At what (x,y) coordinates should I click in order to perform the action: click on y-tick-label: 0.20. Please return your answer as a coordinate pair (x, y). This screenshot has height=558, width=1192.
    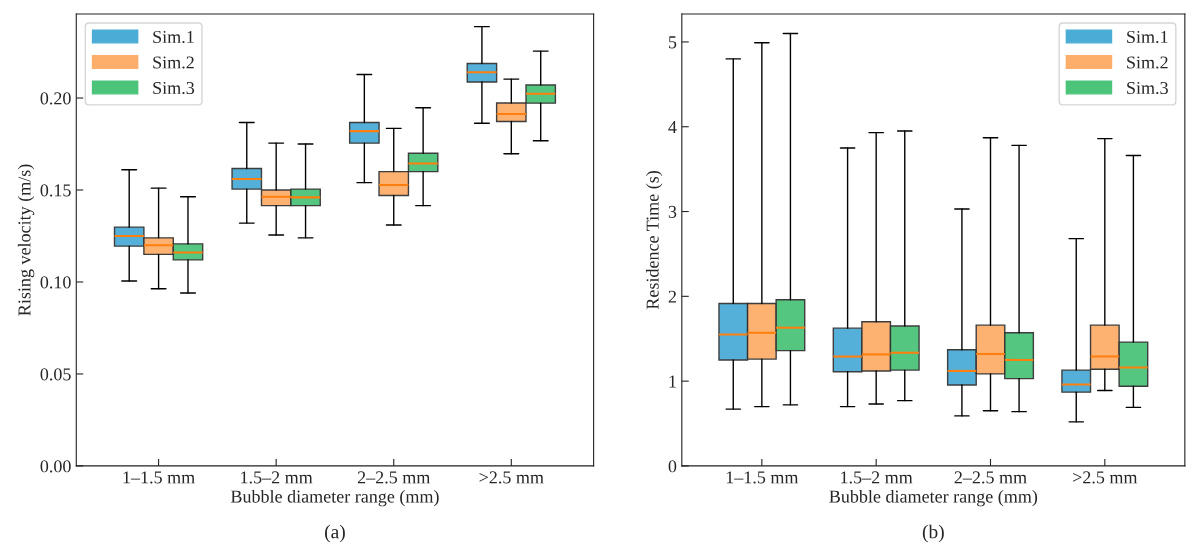
    Looking at the image, I should click on (55, 98).